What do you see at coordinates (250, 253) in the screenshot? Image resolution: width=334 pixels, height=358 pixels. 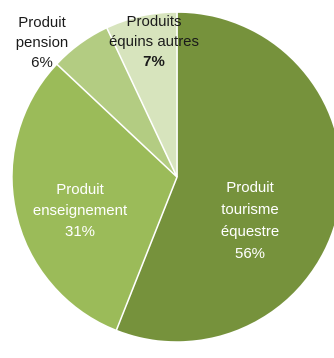 I see `slice-value-label: 56%` at bounding box center [250, 253].